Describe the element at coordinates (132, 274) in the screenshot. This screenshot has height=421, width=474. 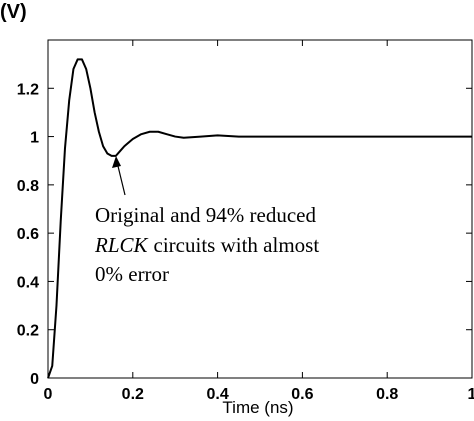
I see `annotation-line: 0% error` at that location.